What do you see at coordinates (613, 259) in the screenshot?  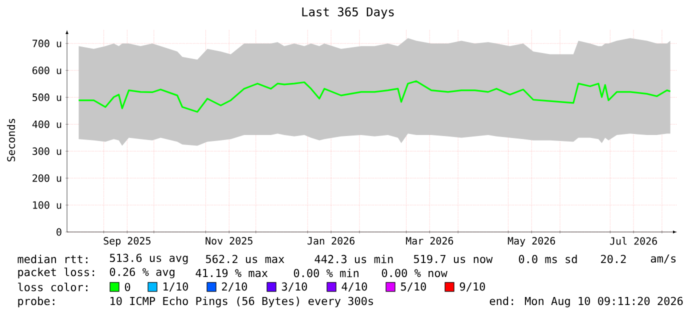 I see `text: 20.2` at bounding box center [613, 259].